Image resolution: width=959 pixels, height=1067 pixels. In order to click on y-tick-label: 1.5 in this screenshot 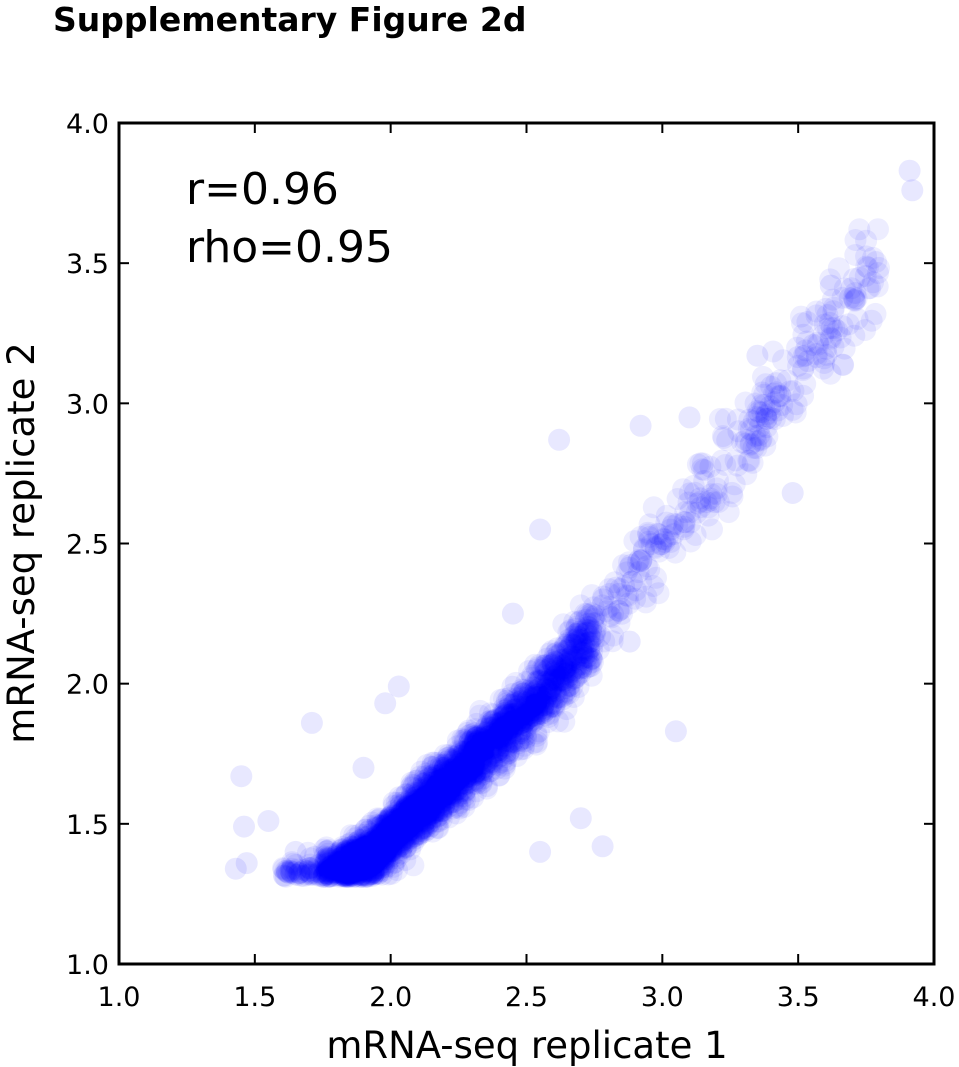, I will do `click(87, 825)`.